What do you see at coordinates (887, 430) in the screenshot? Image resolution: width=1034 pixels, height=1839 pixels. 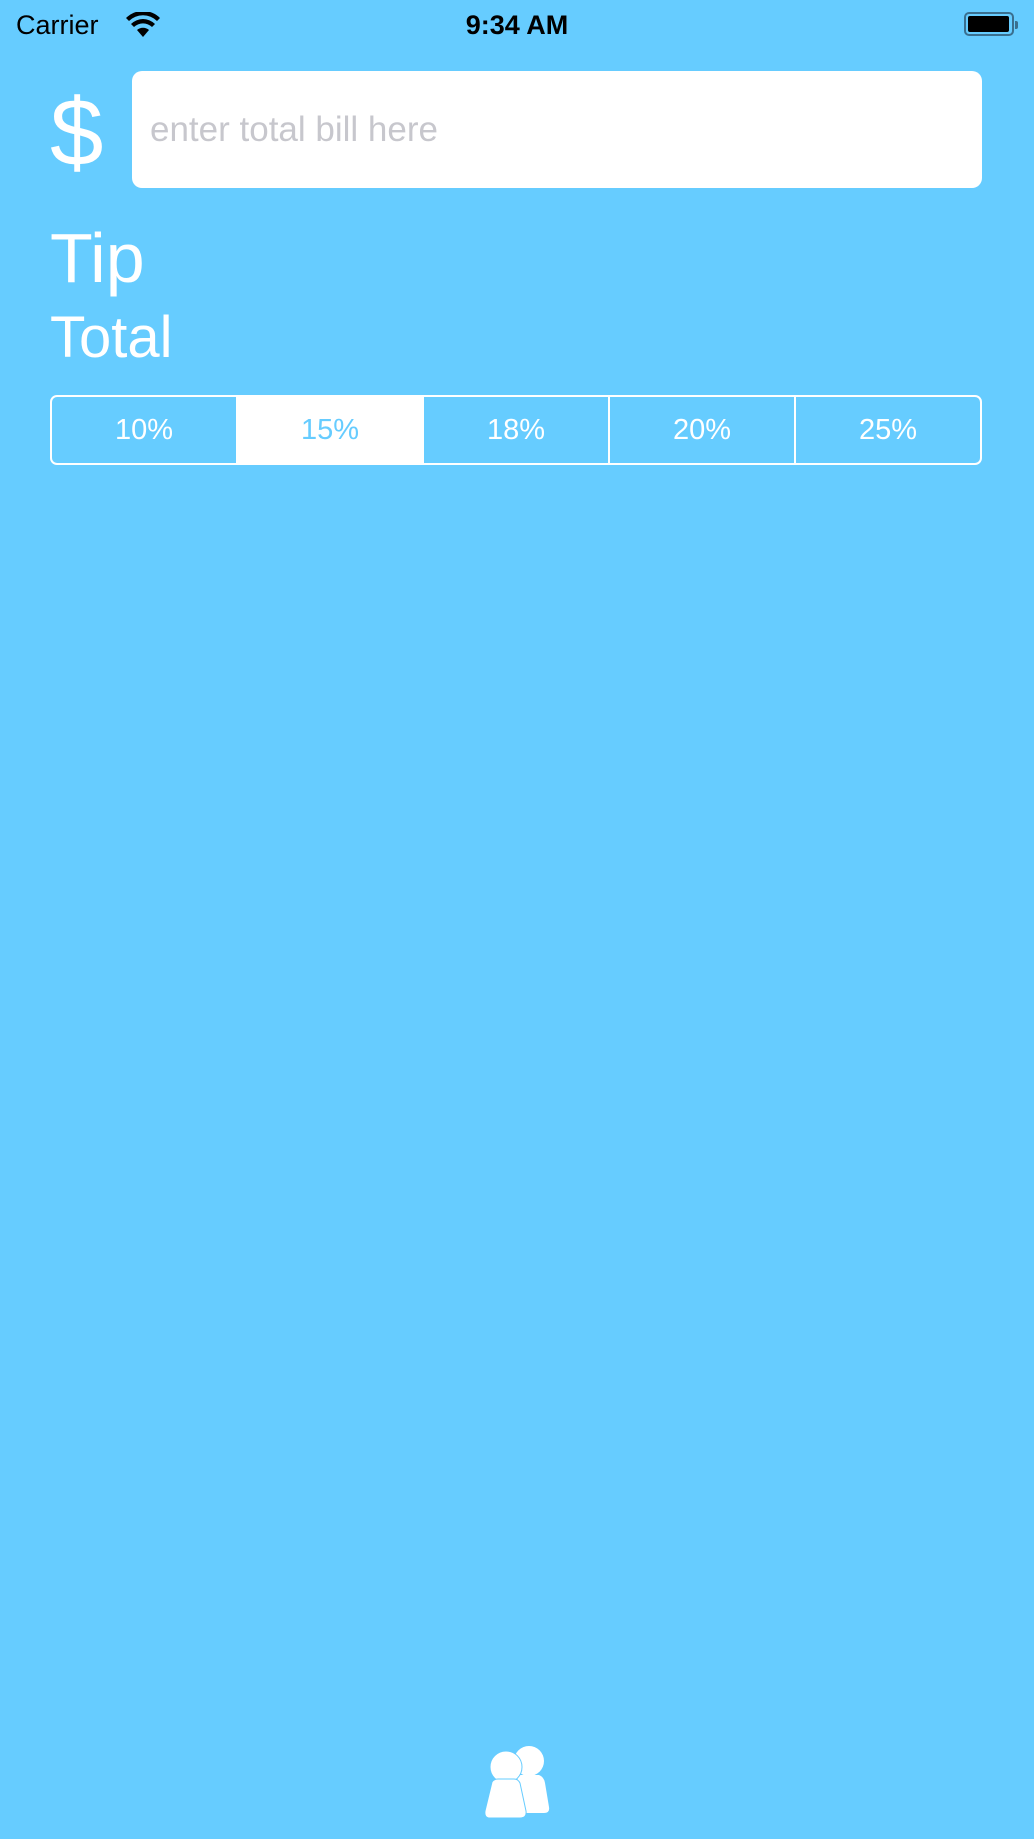 I see `tip-option-25: 25%` at bounding box center [887, 430].